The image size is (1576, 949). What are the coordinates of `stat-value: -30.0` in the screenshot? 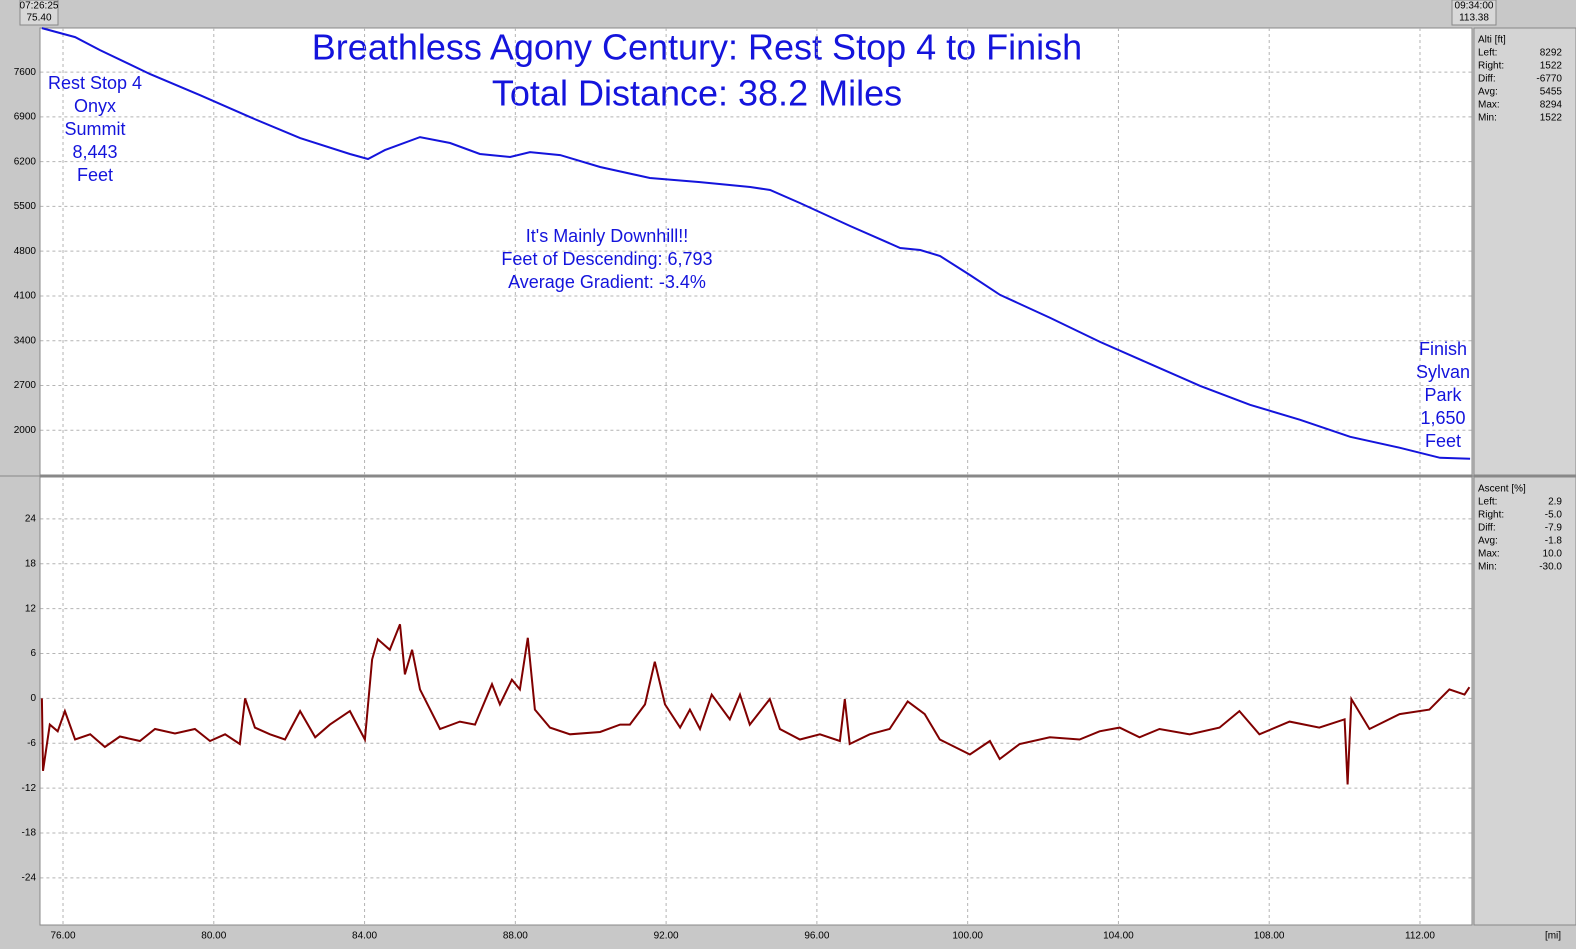 It's located at (1550, 567).